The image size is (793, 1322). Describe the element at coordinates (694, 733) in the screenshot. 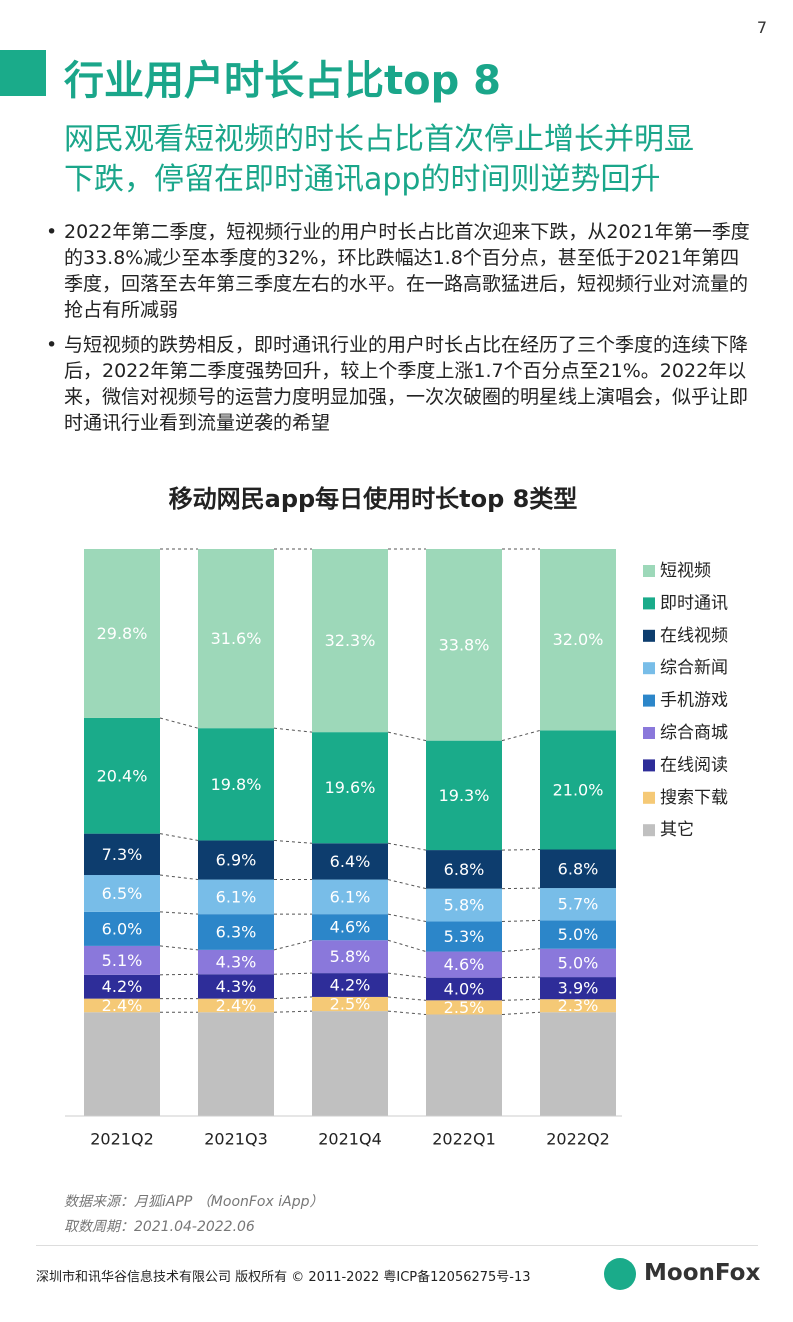

I see `legend-label: 综合商城` at that location.